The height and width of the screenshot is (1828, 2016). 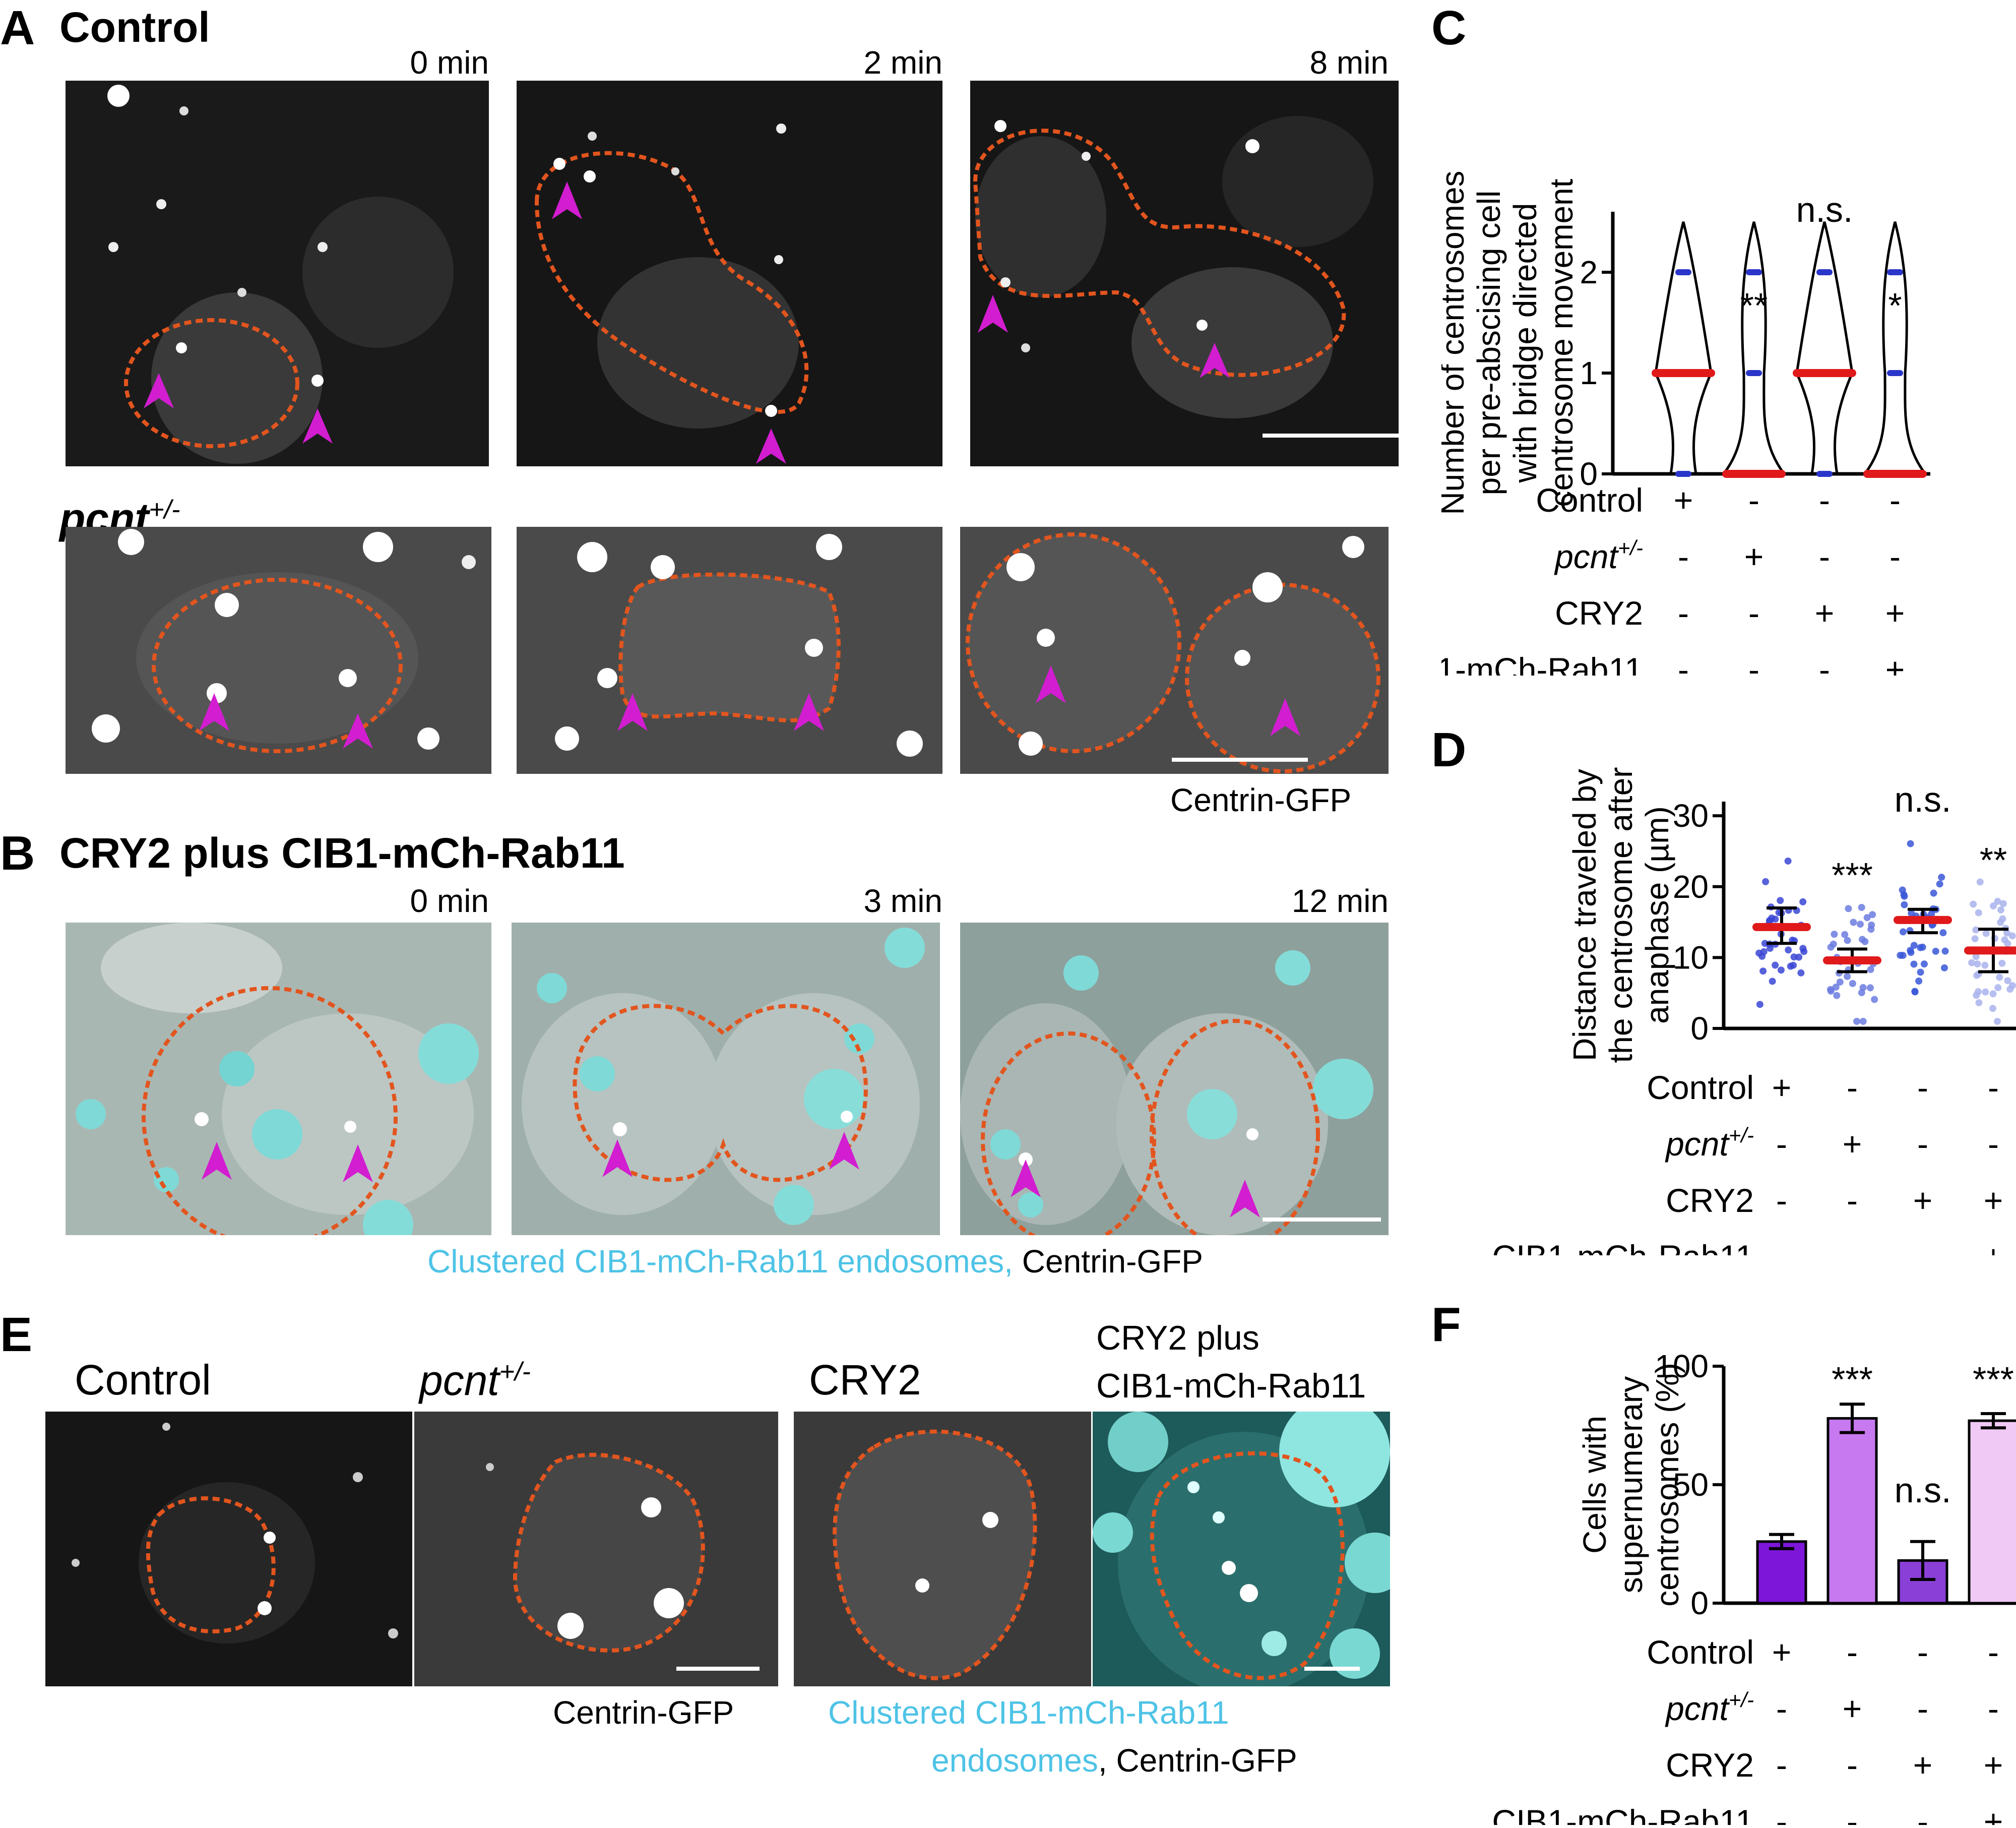 I want to click on significance-label: ***, so click(x=1994, y=1379).